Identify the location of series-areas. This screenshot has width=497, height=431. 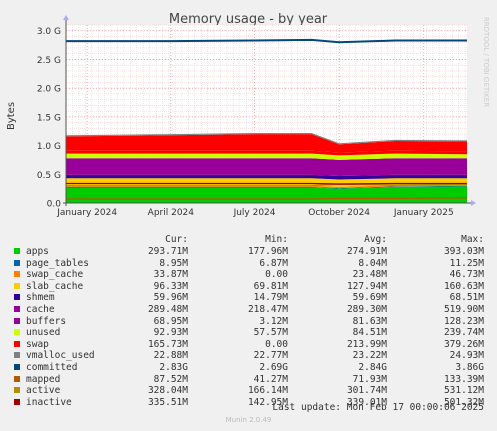
(266, 167).